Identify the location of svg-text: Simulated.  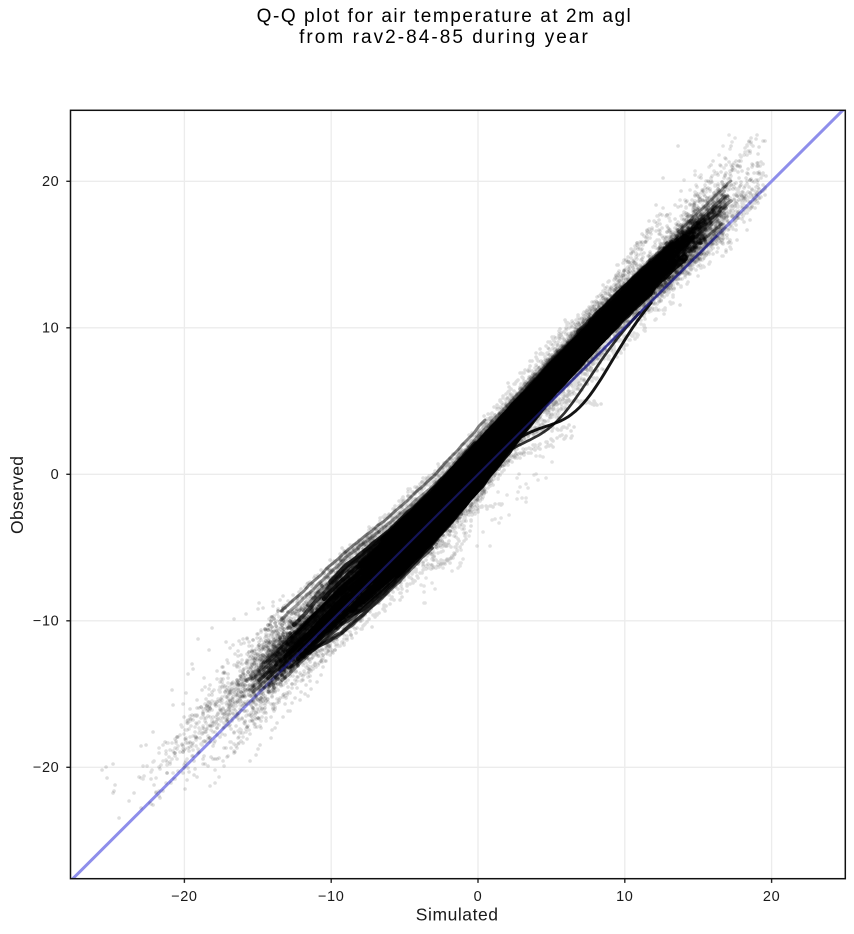
(457, 915).